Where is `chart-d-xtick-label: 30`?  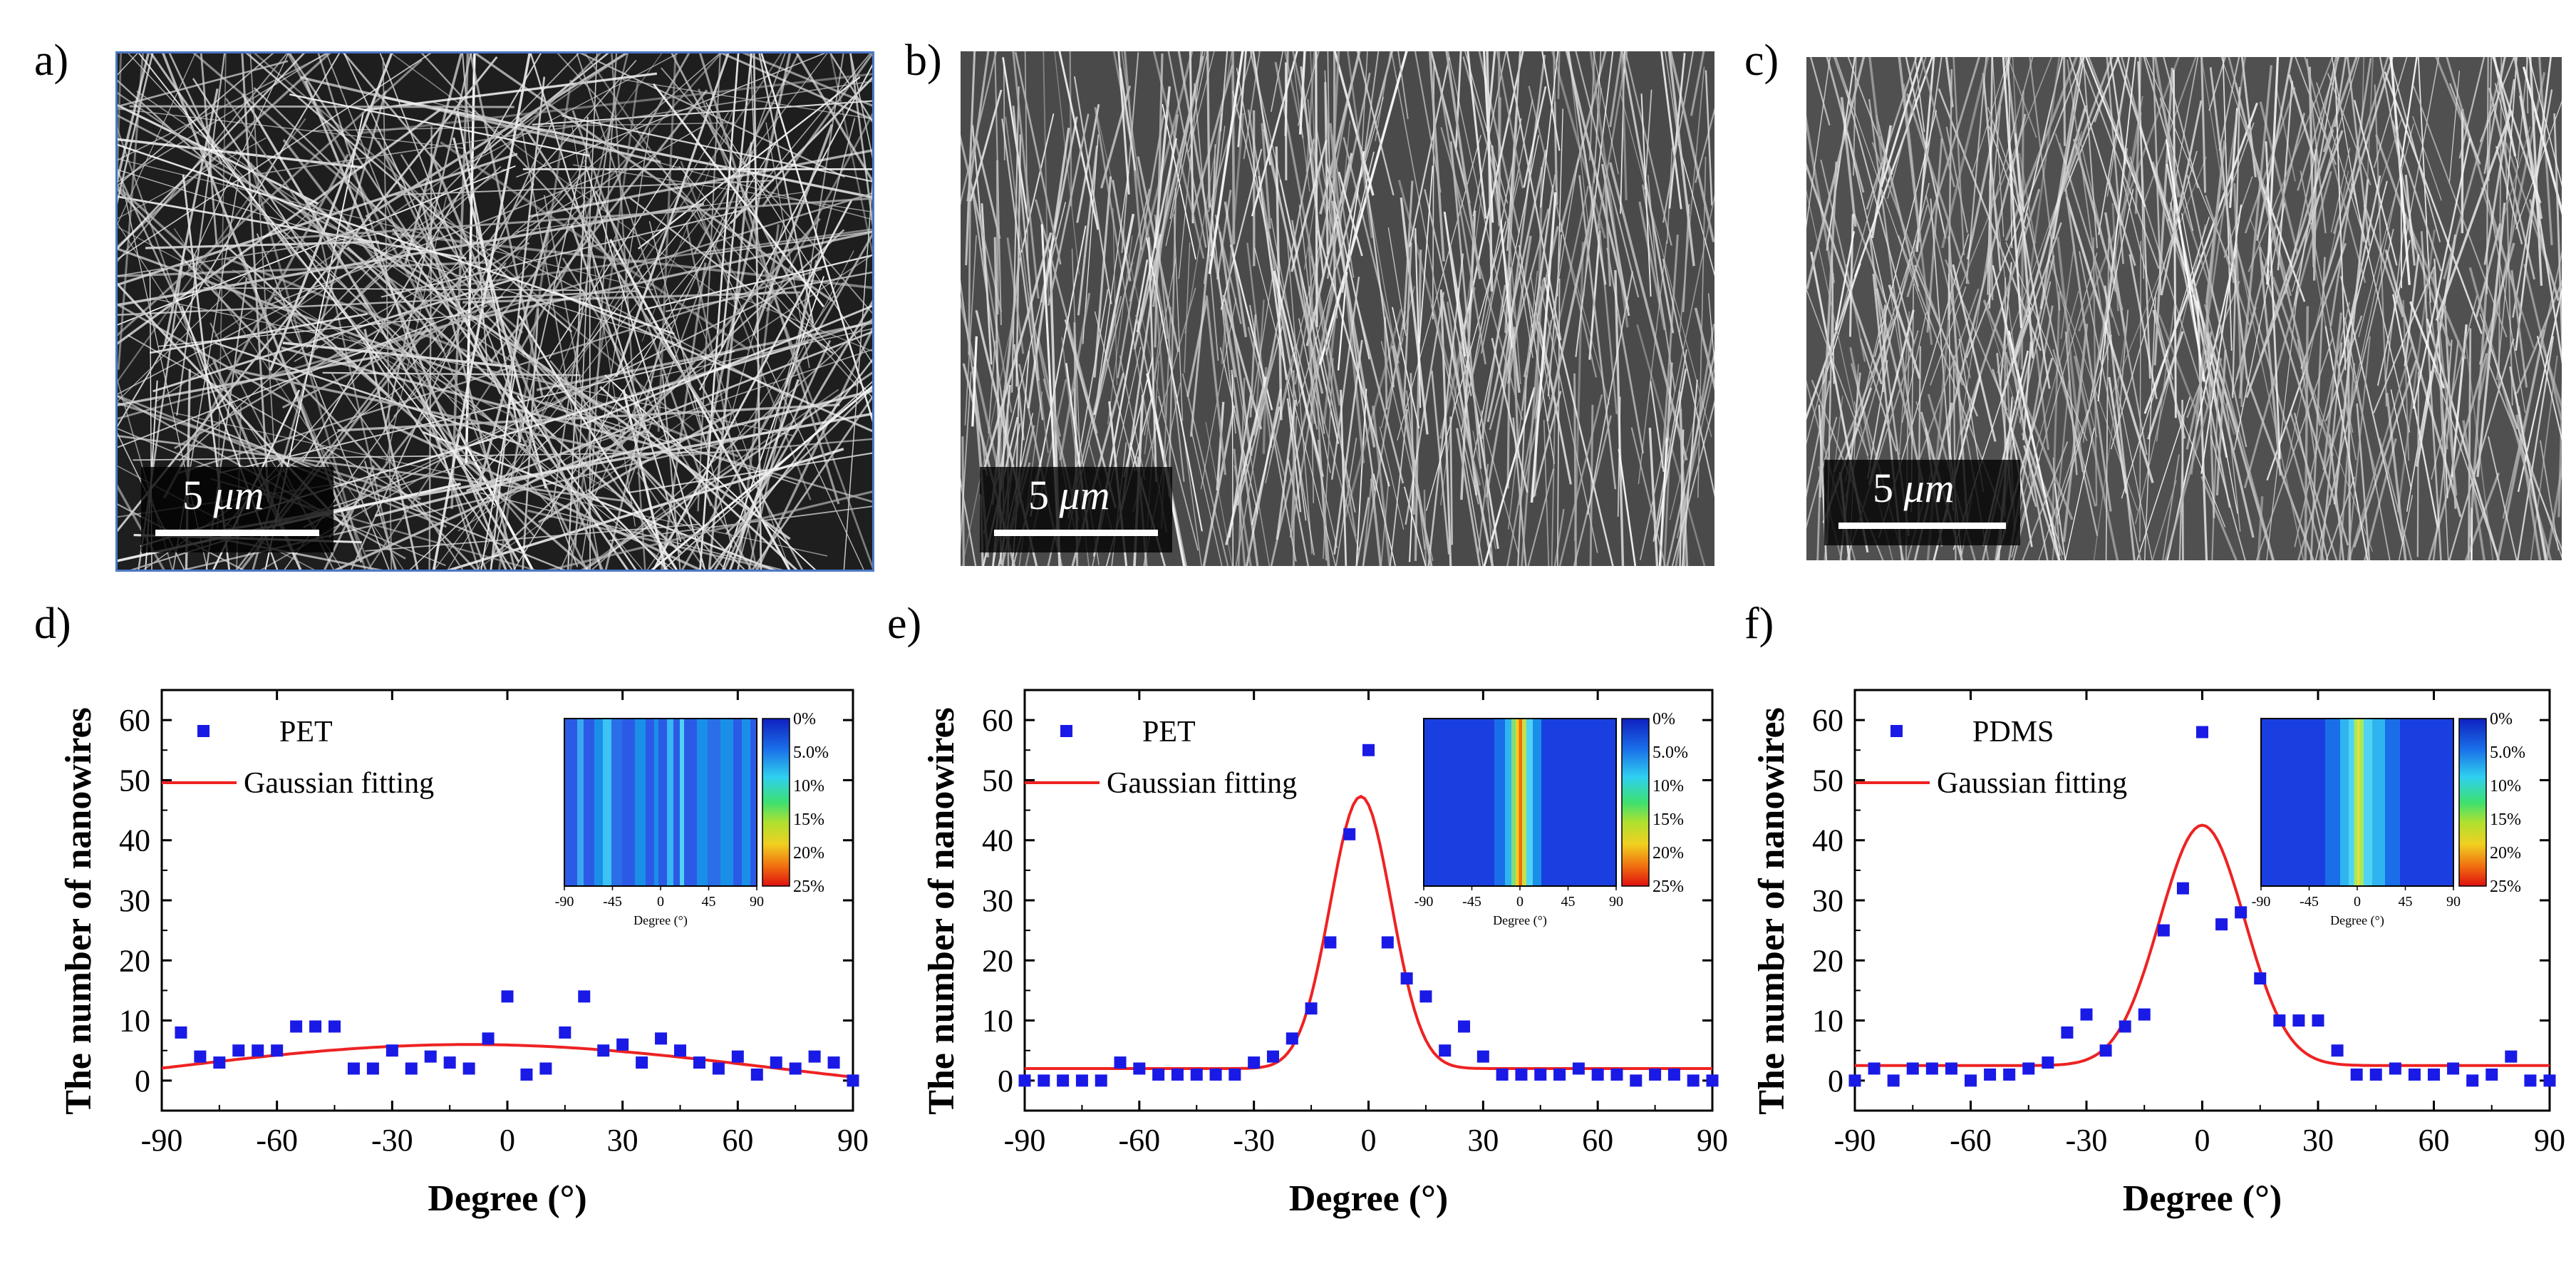
chart-d-xtick-label: 30 is located at coordinates (623, 1140).